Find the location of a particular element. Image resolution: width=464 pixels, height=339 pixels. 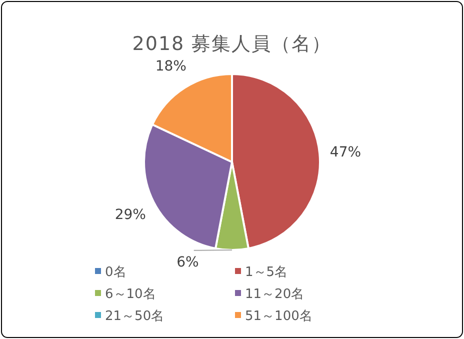

data-label: 47% is located at coordinates (346, 152).